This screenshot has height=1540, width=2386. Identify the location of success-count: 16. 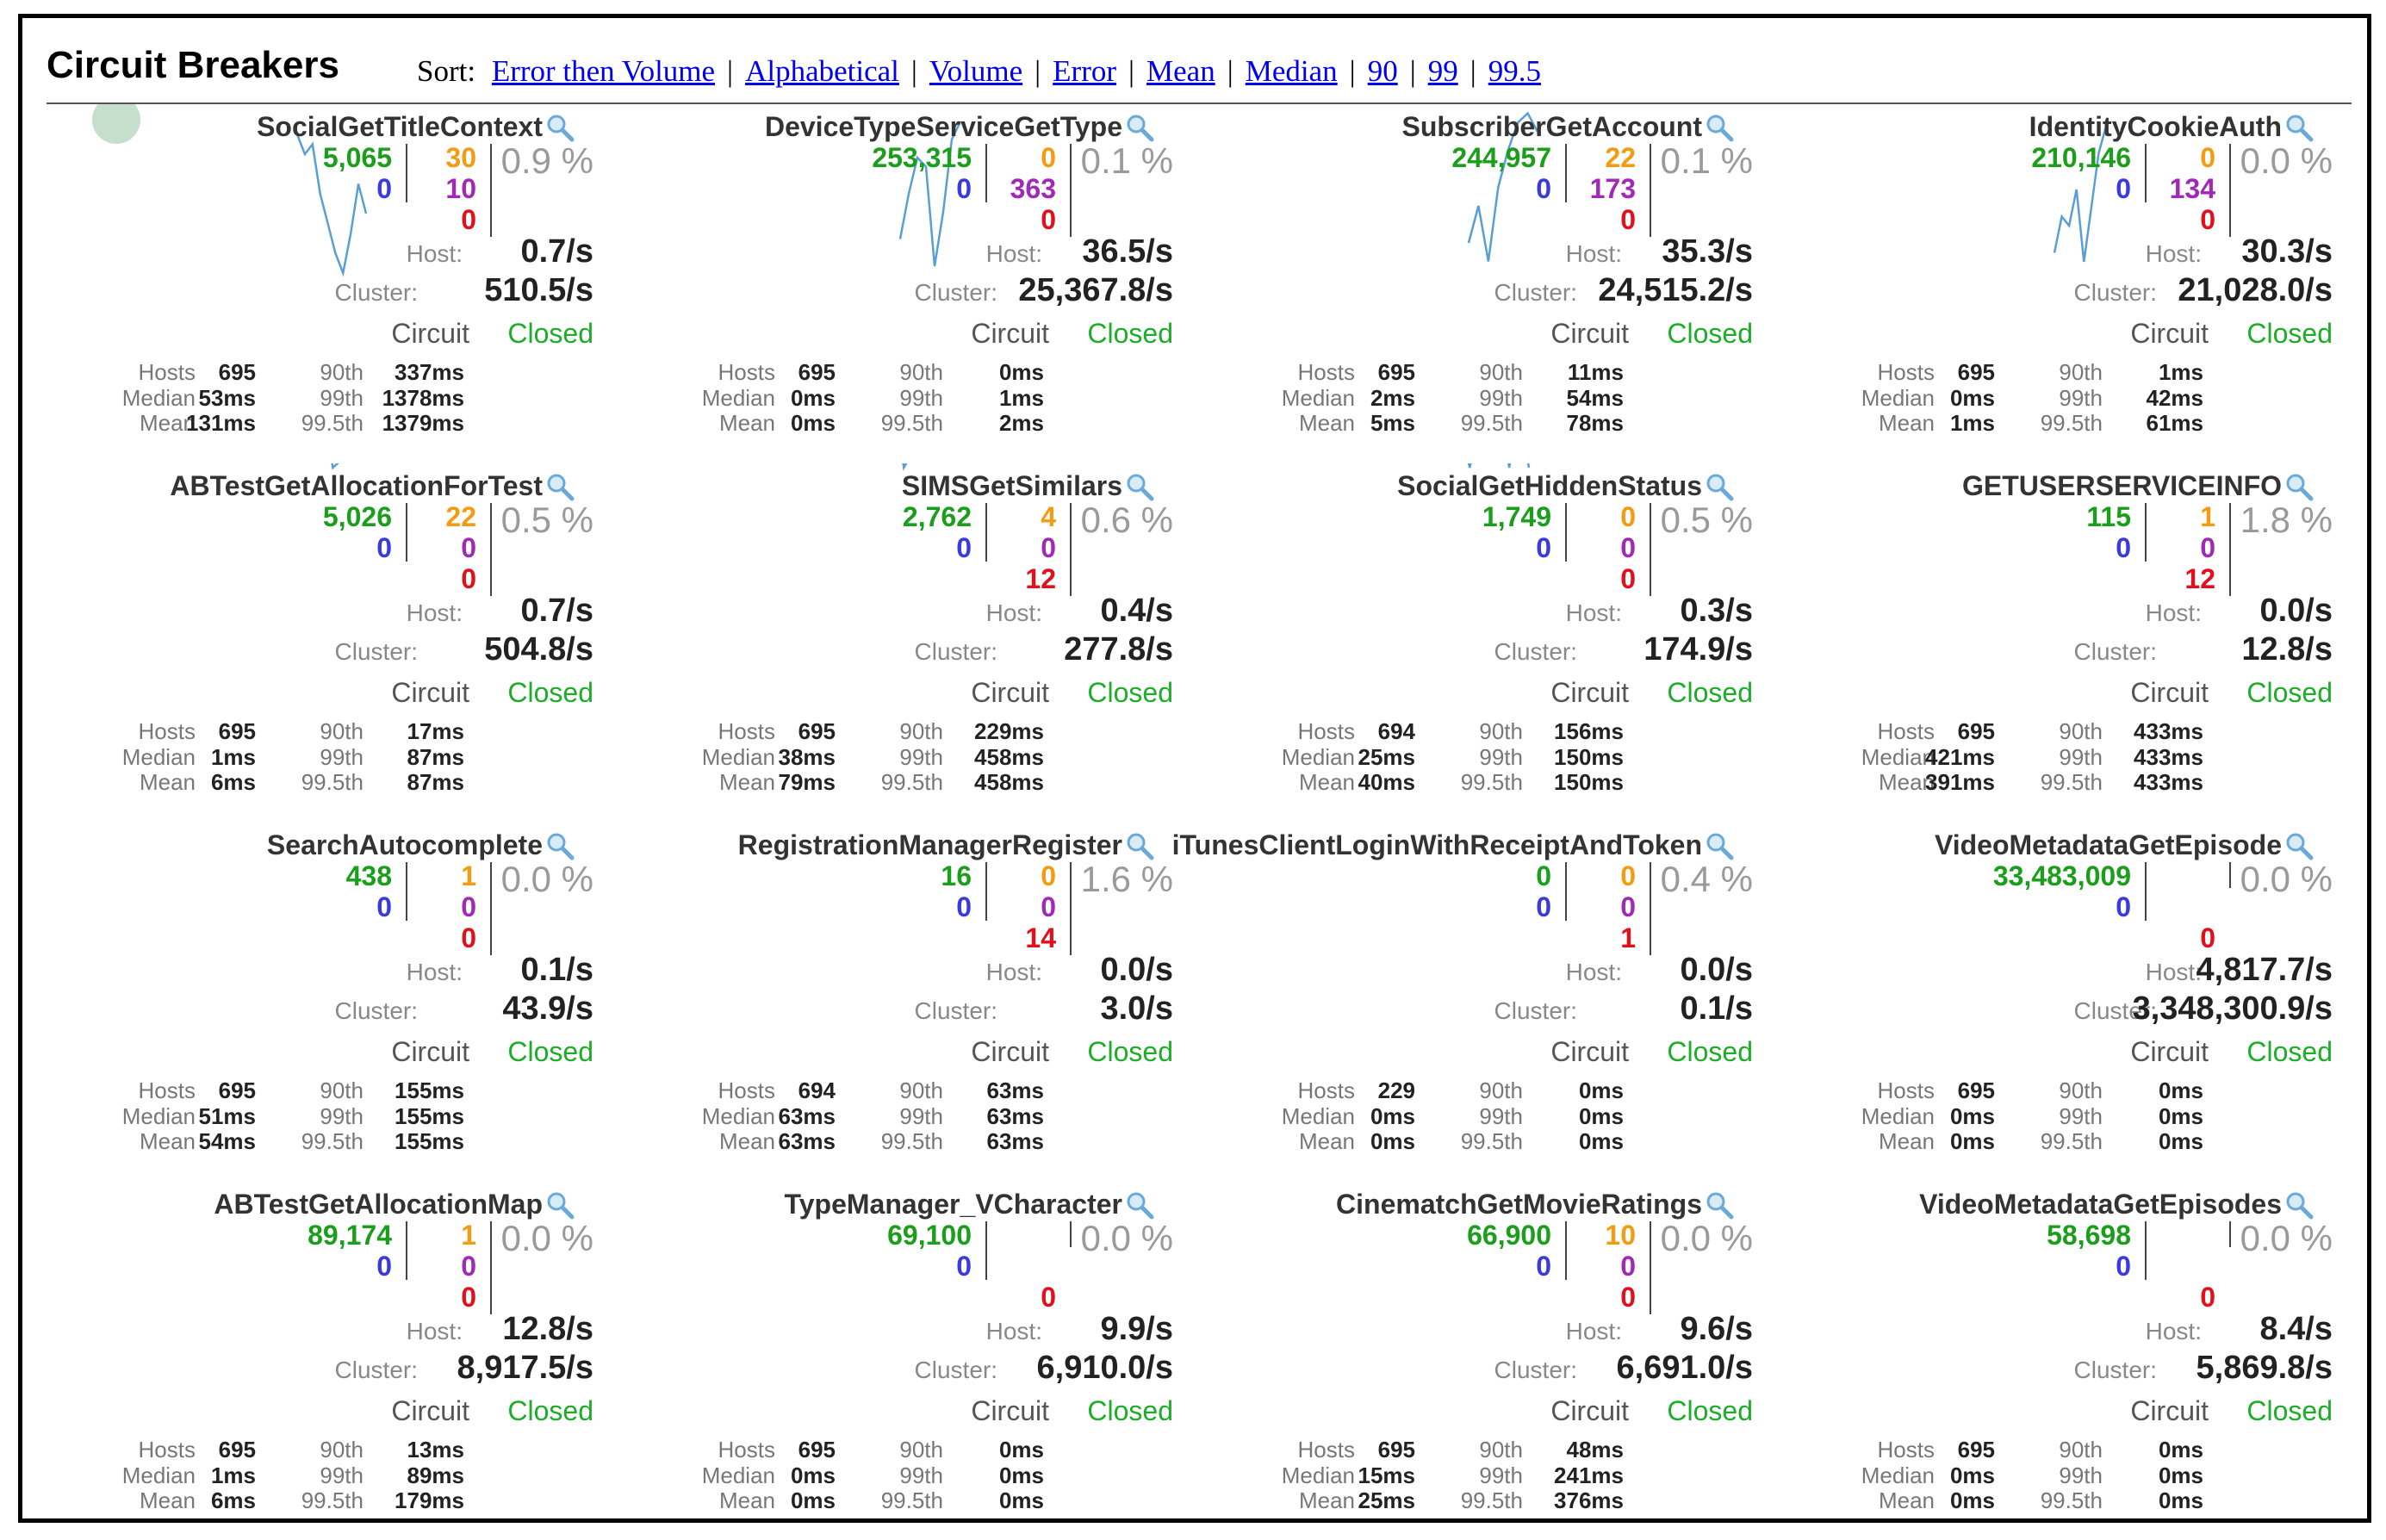
(956, 876).